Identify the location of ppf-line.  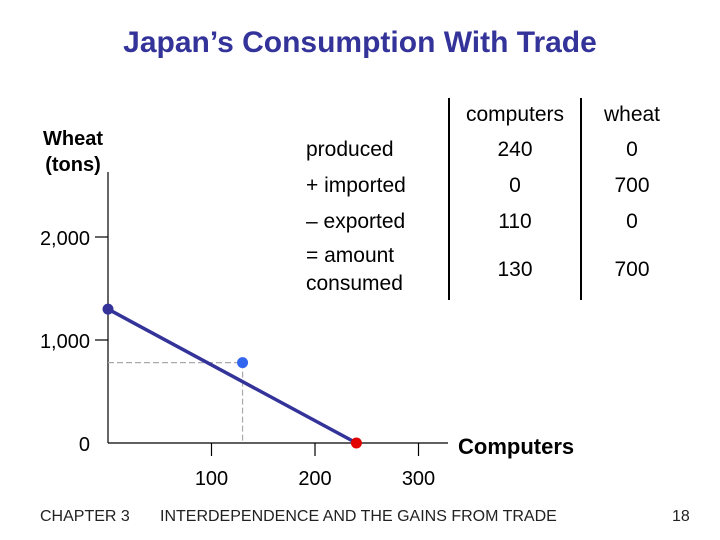
(232, 376).